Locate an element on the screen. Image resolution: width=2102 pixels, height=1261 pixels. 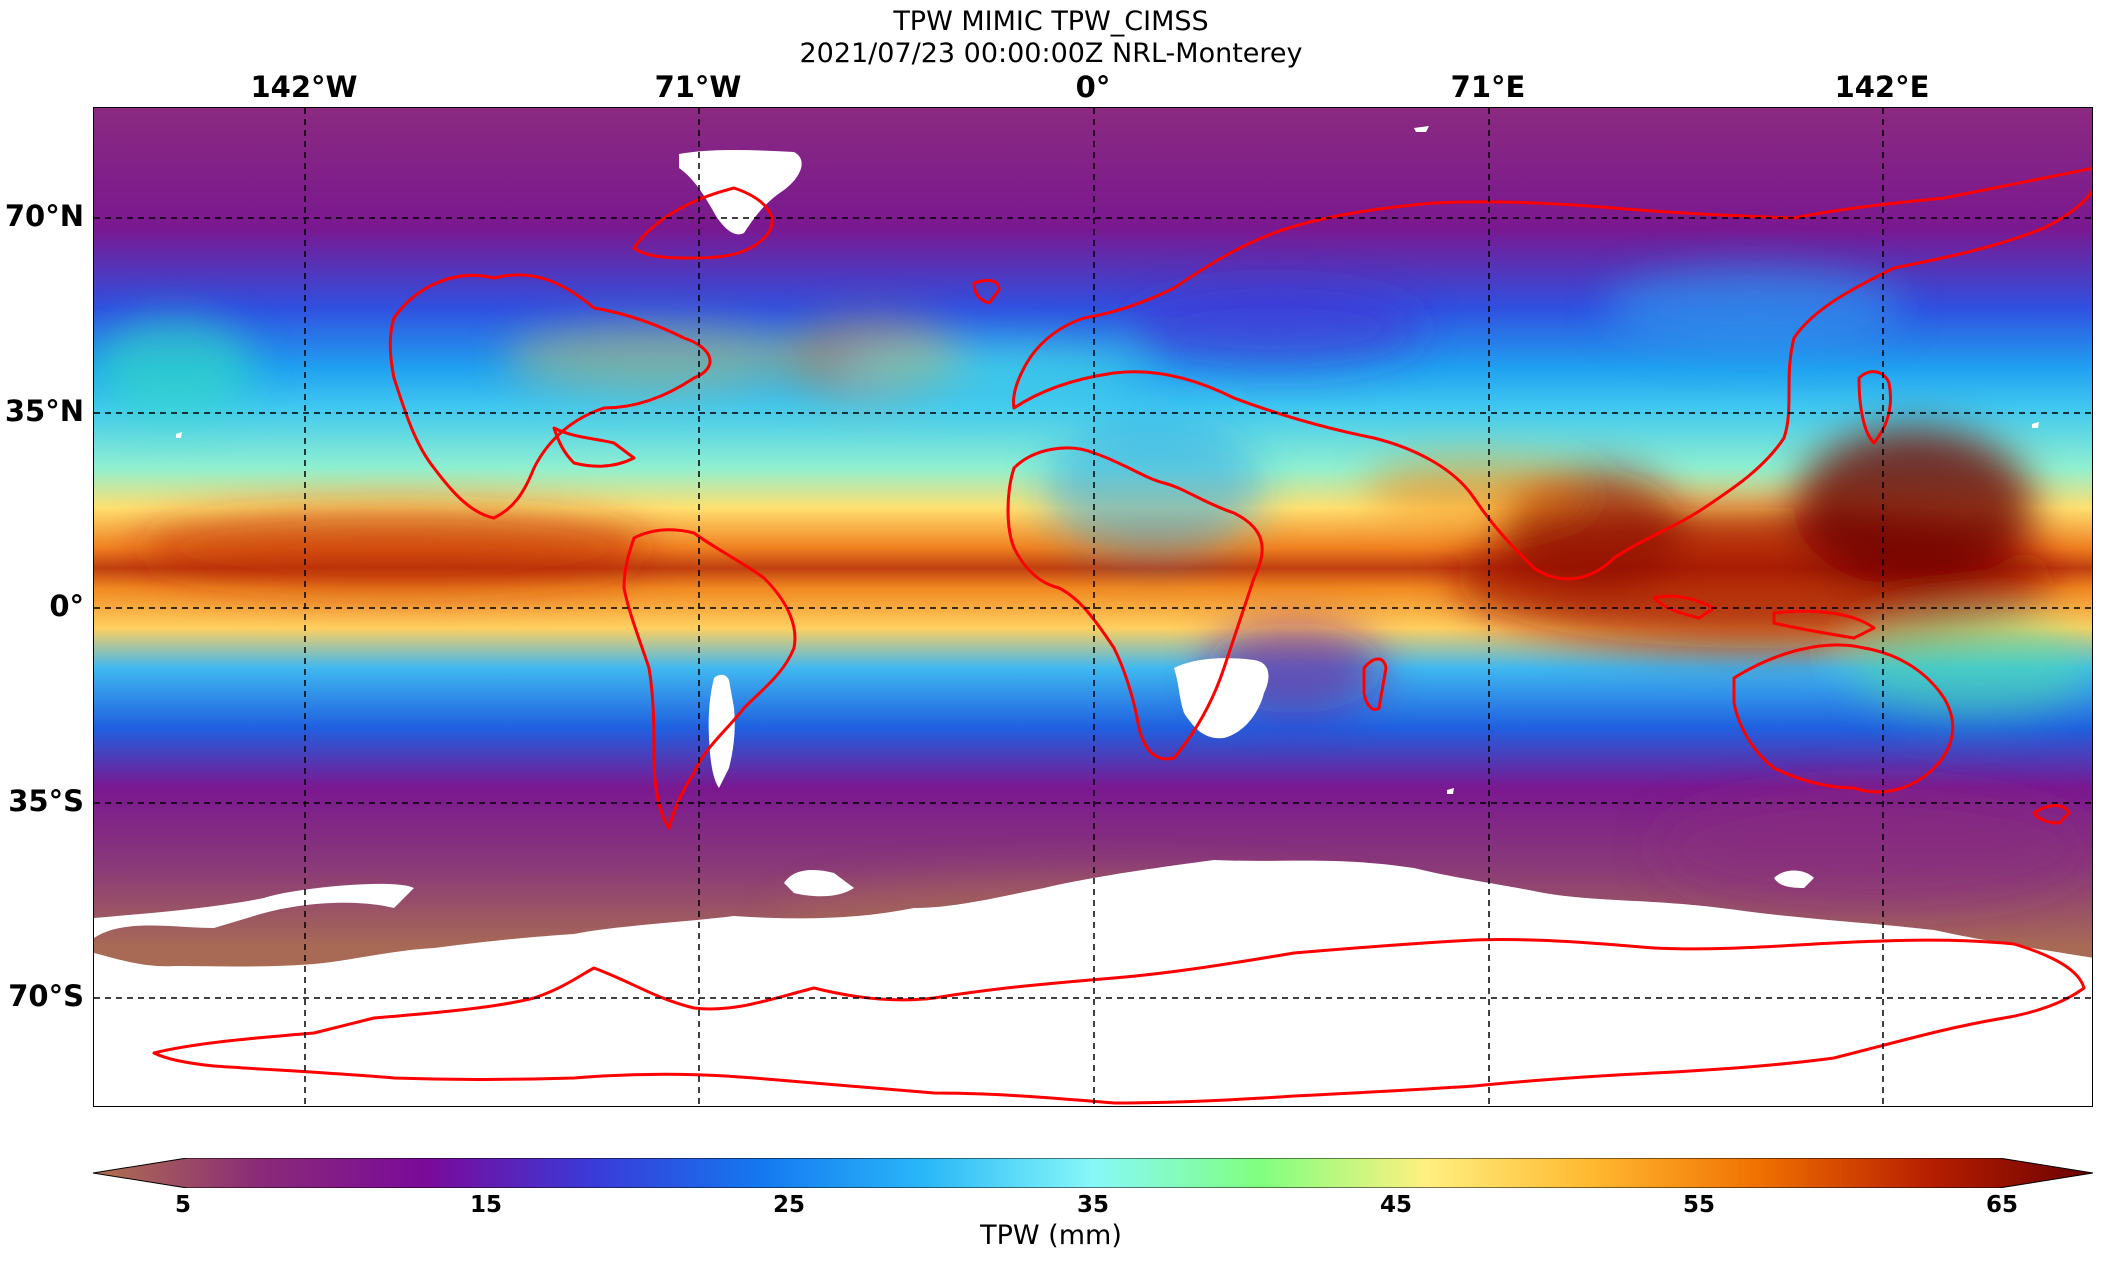
colorbar-tick-55: 55 is located at coordinates (1699, 1205).